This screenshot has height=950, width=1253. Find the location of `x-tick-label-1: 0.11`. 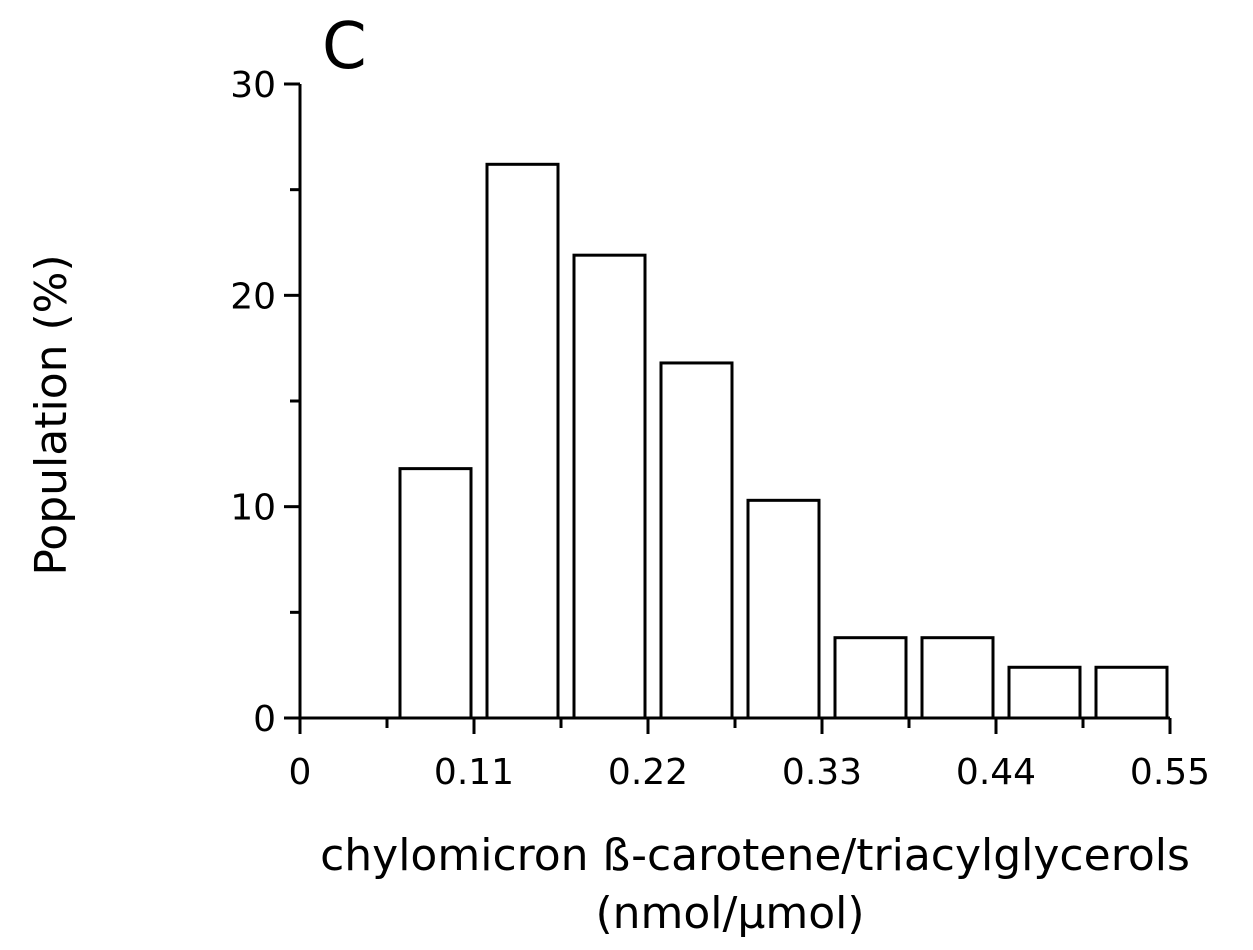

x-tick-label-1: 0.11 is located at coordinates (474, 772).